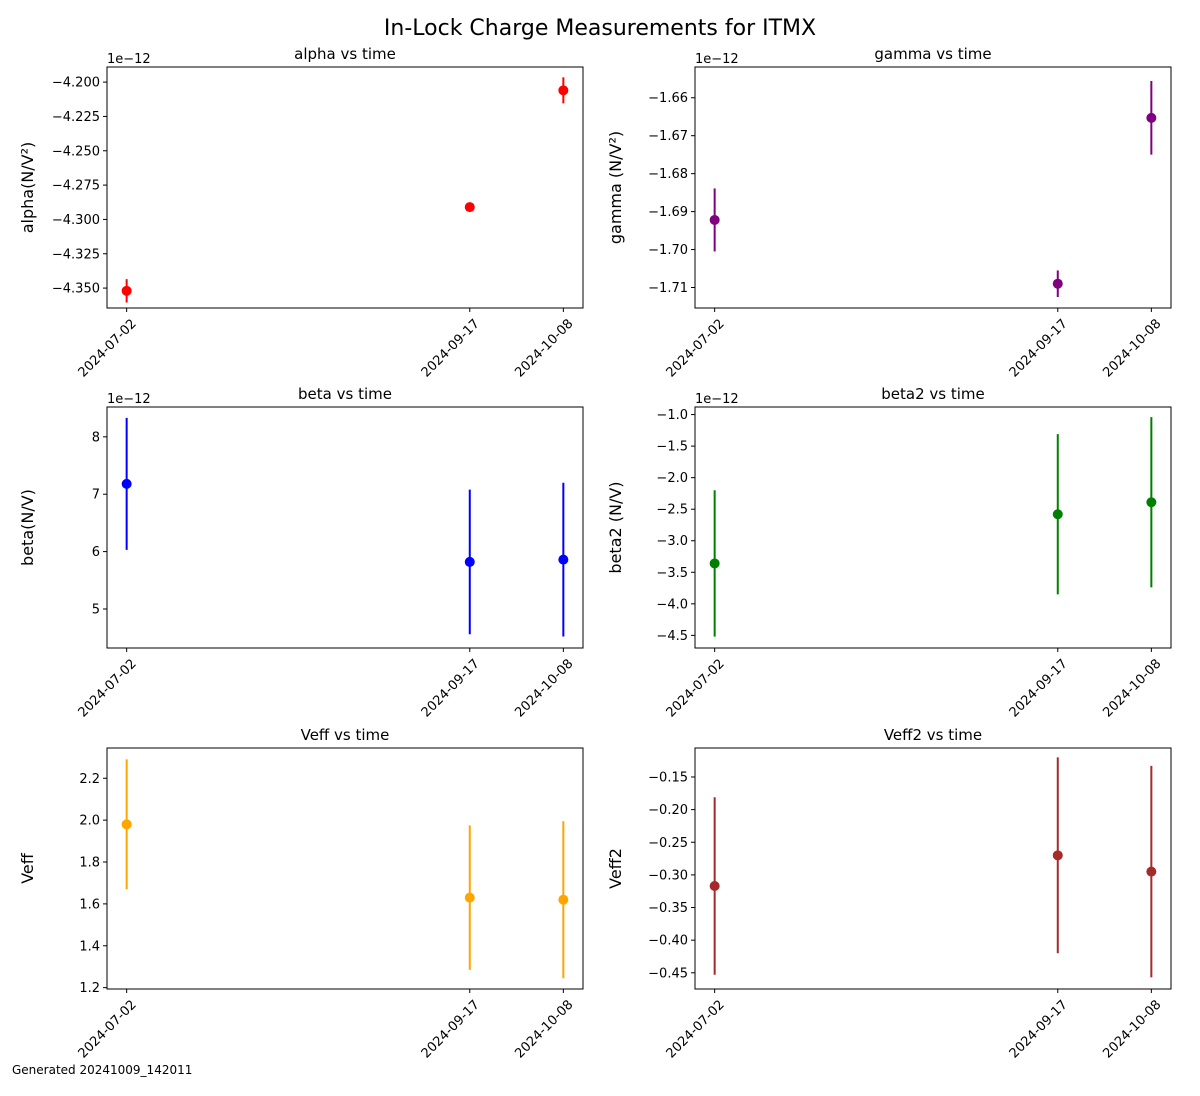  Describe the element at coordinates (672, 541) in the screenshot. I see `y-tick-label: −3.0` at that location.